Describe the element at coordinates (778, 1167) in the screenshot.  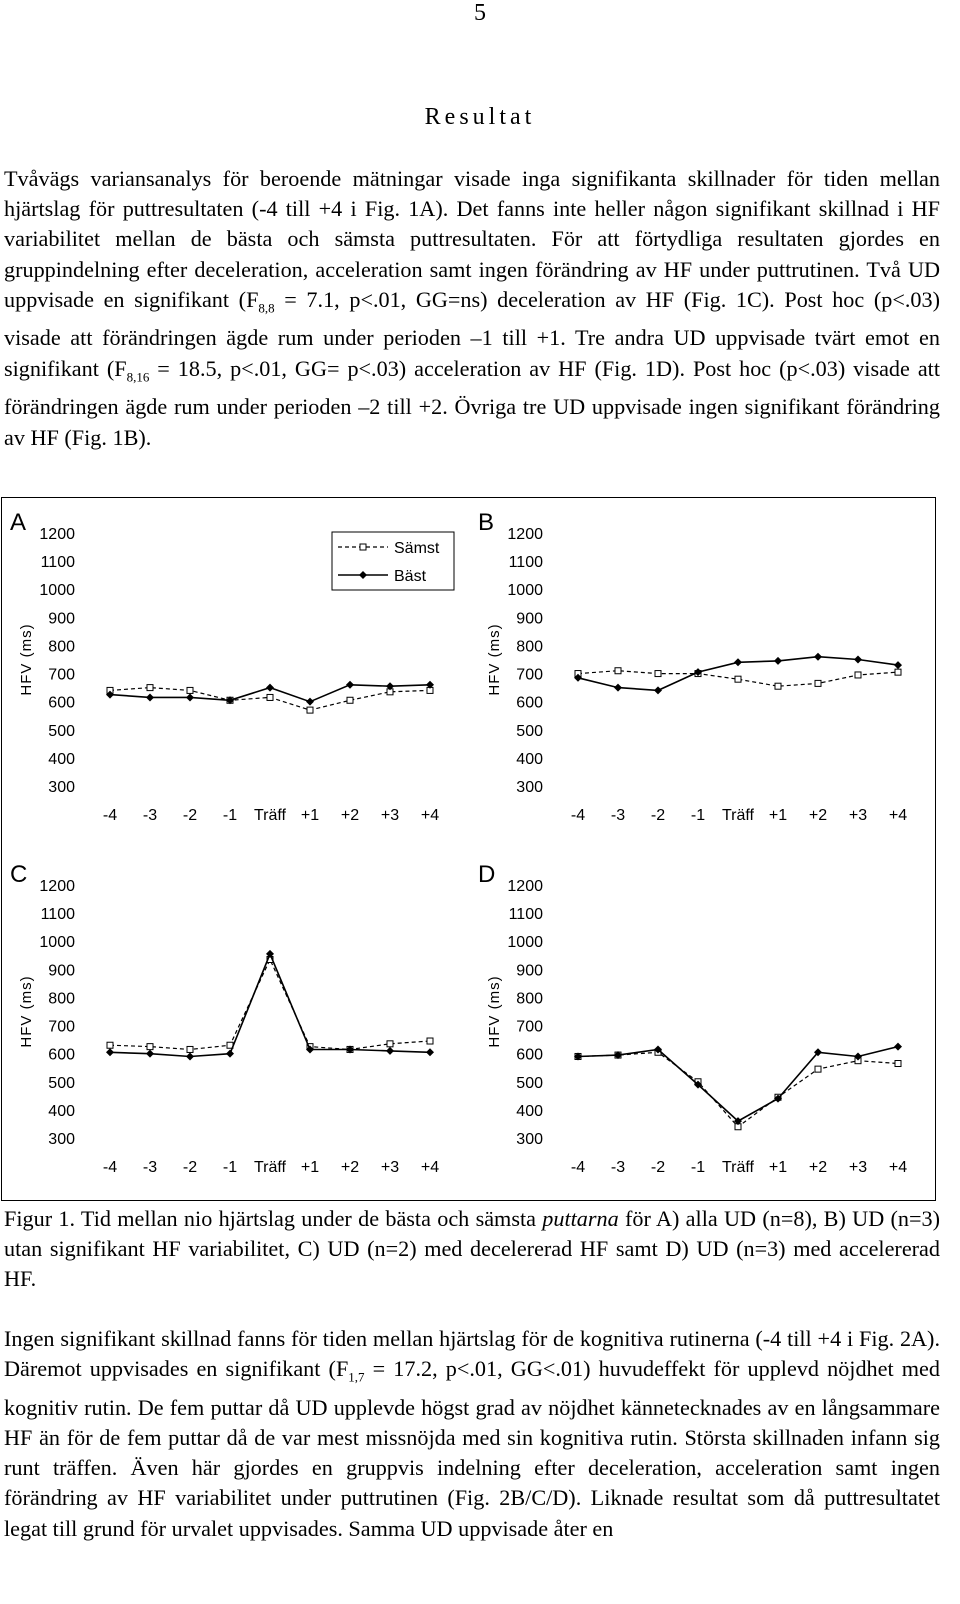
I see `panel-d-xtick: +1` at that location.